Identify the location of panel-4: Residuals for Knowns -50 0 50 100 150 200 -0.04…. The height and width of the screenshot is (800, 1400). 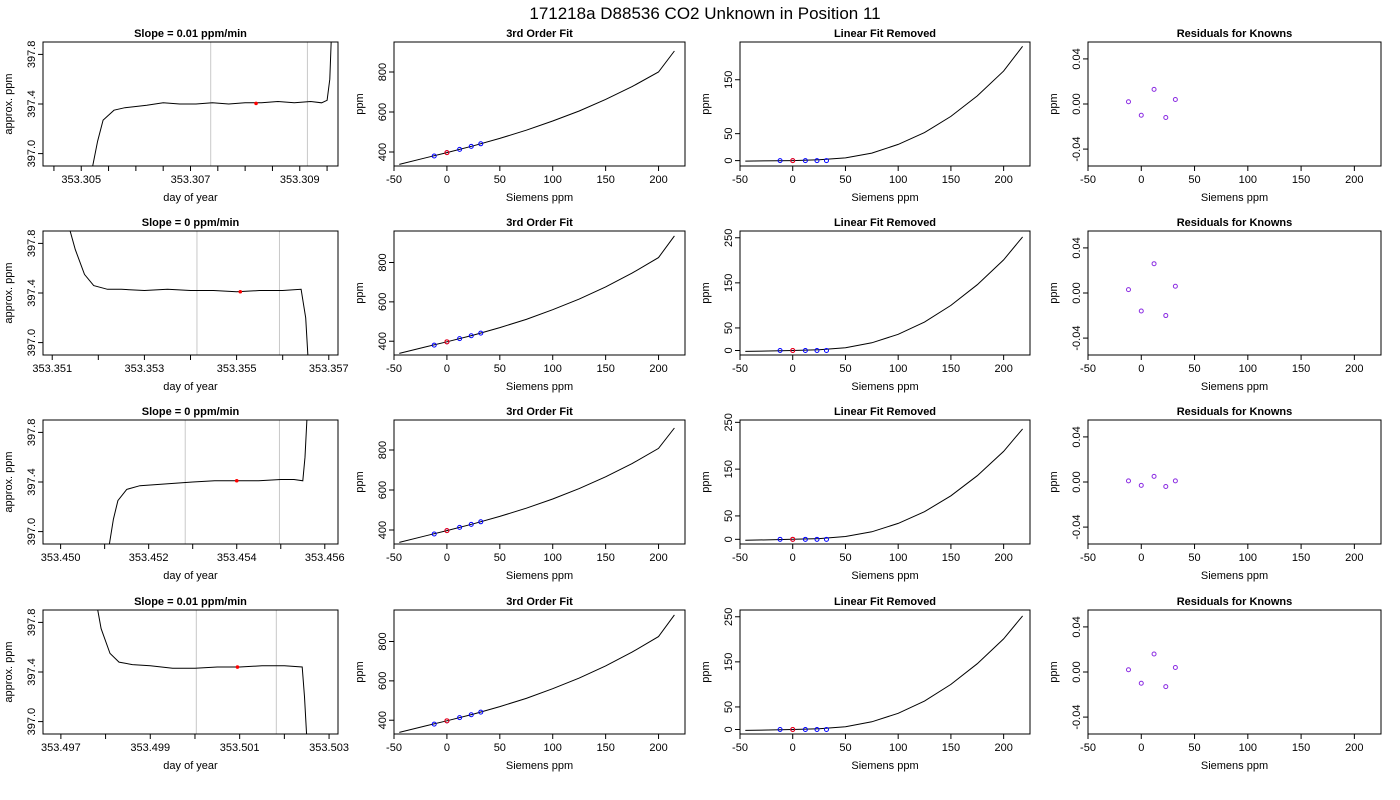
(1215, 116).